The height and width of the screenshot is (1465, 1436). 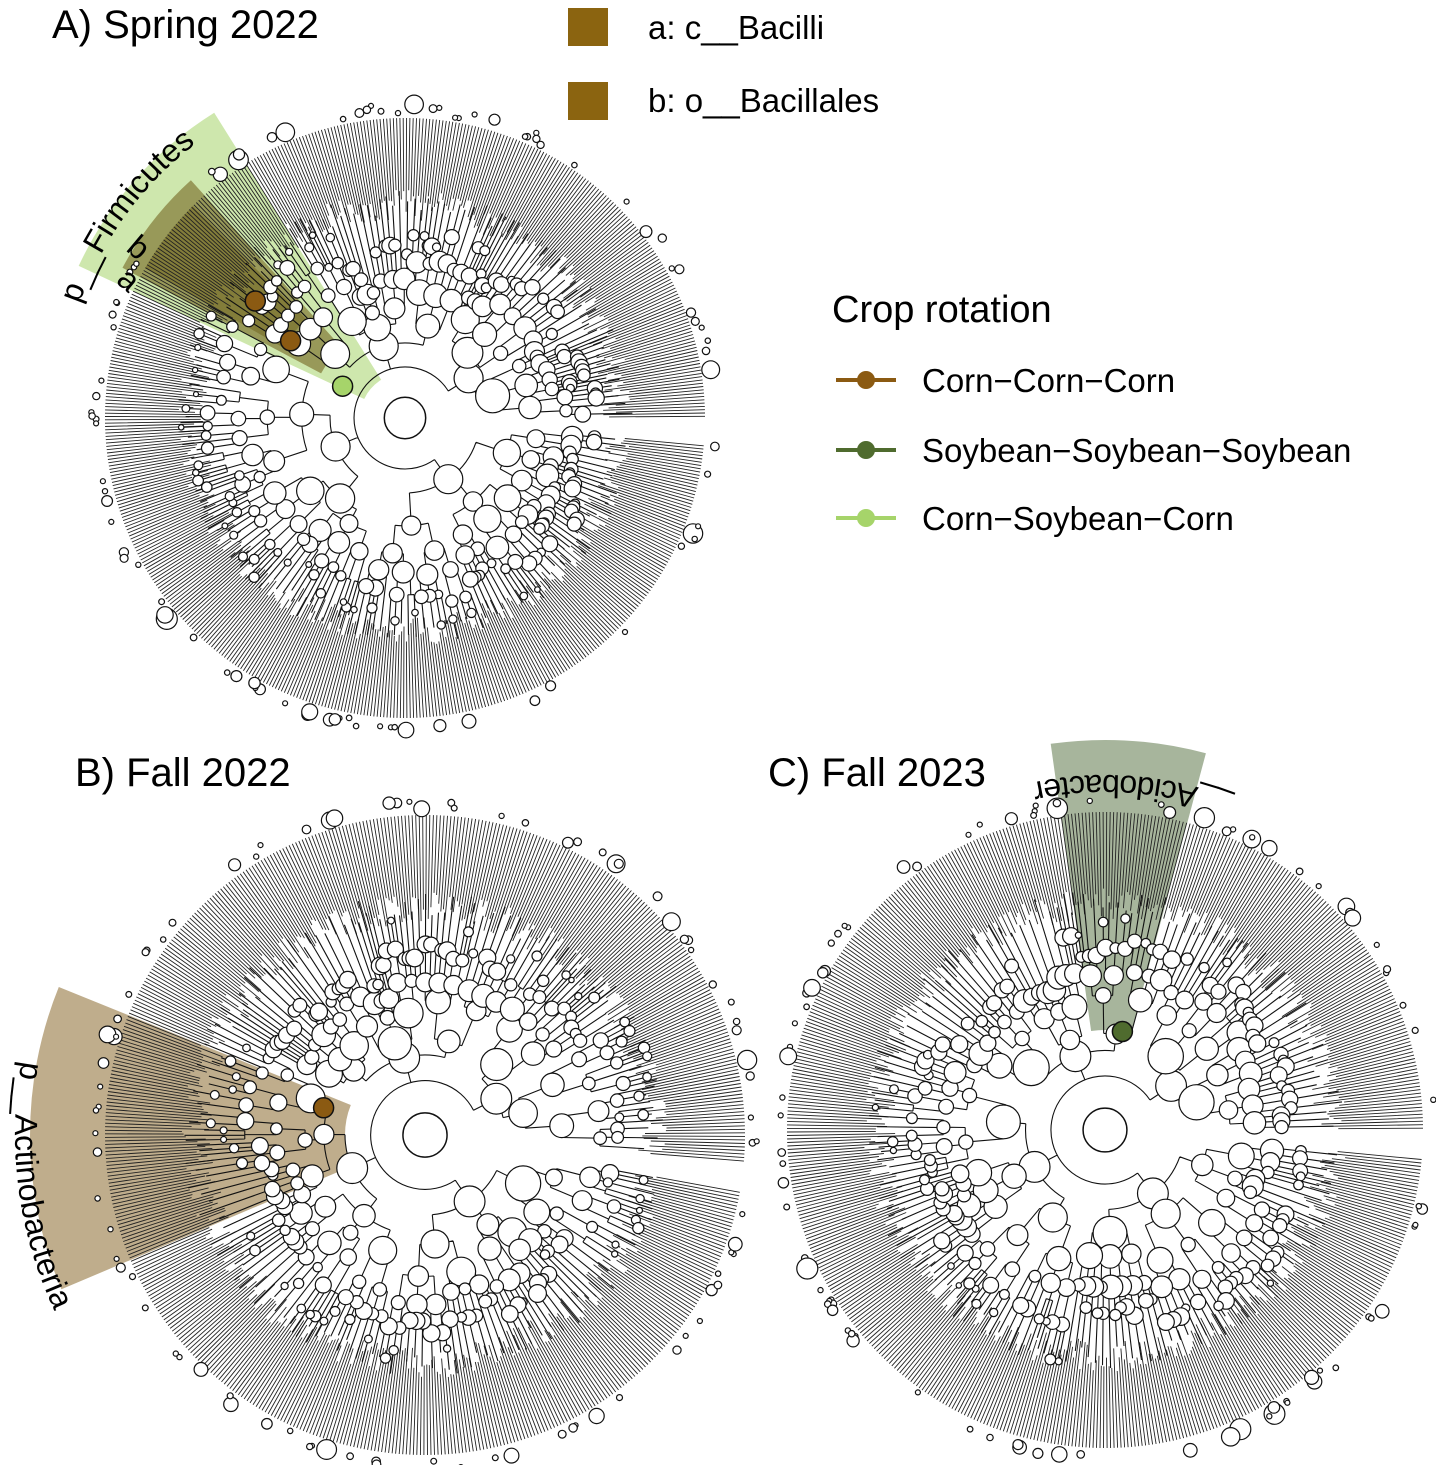 What do you see at coordinates (1136, 450) in the screenshot?
I see `legend-label-sss: Soybean−Soybean−Soybean` at bounding box center [1136, 450].